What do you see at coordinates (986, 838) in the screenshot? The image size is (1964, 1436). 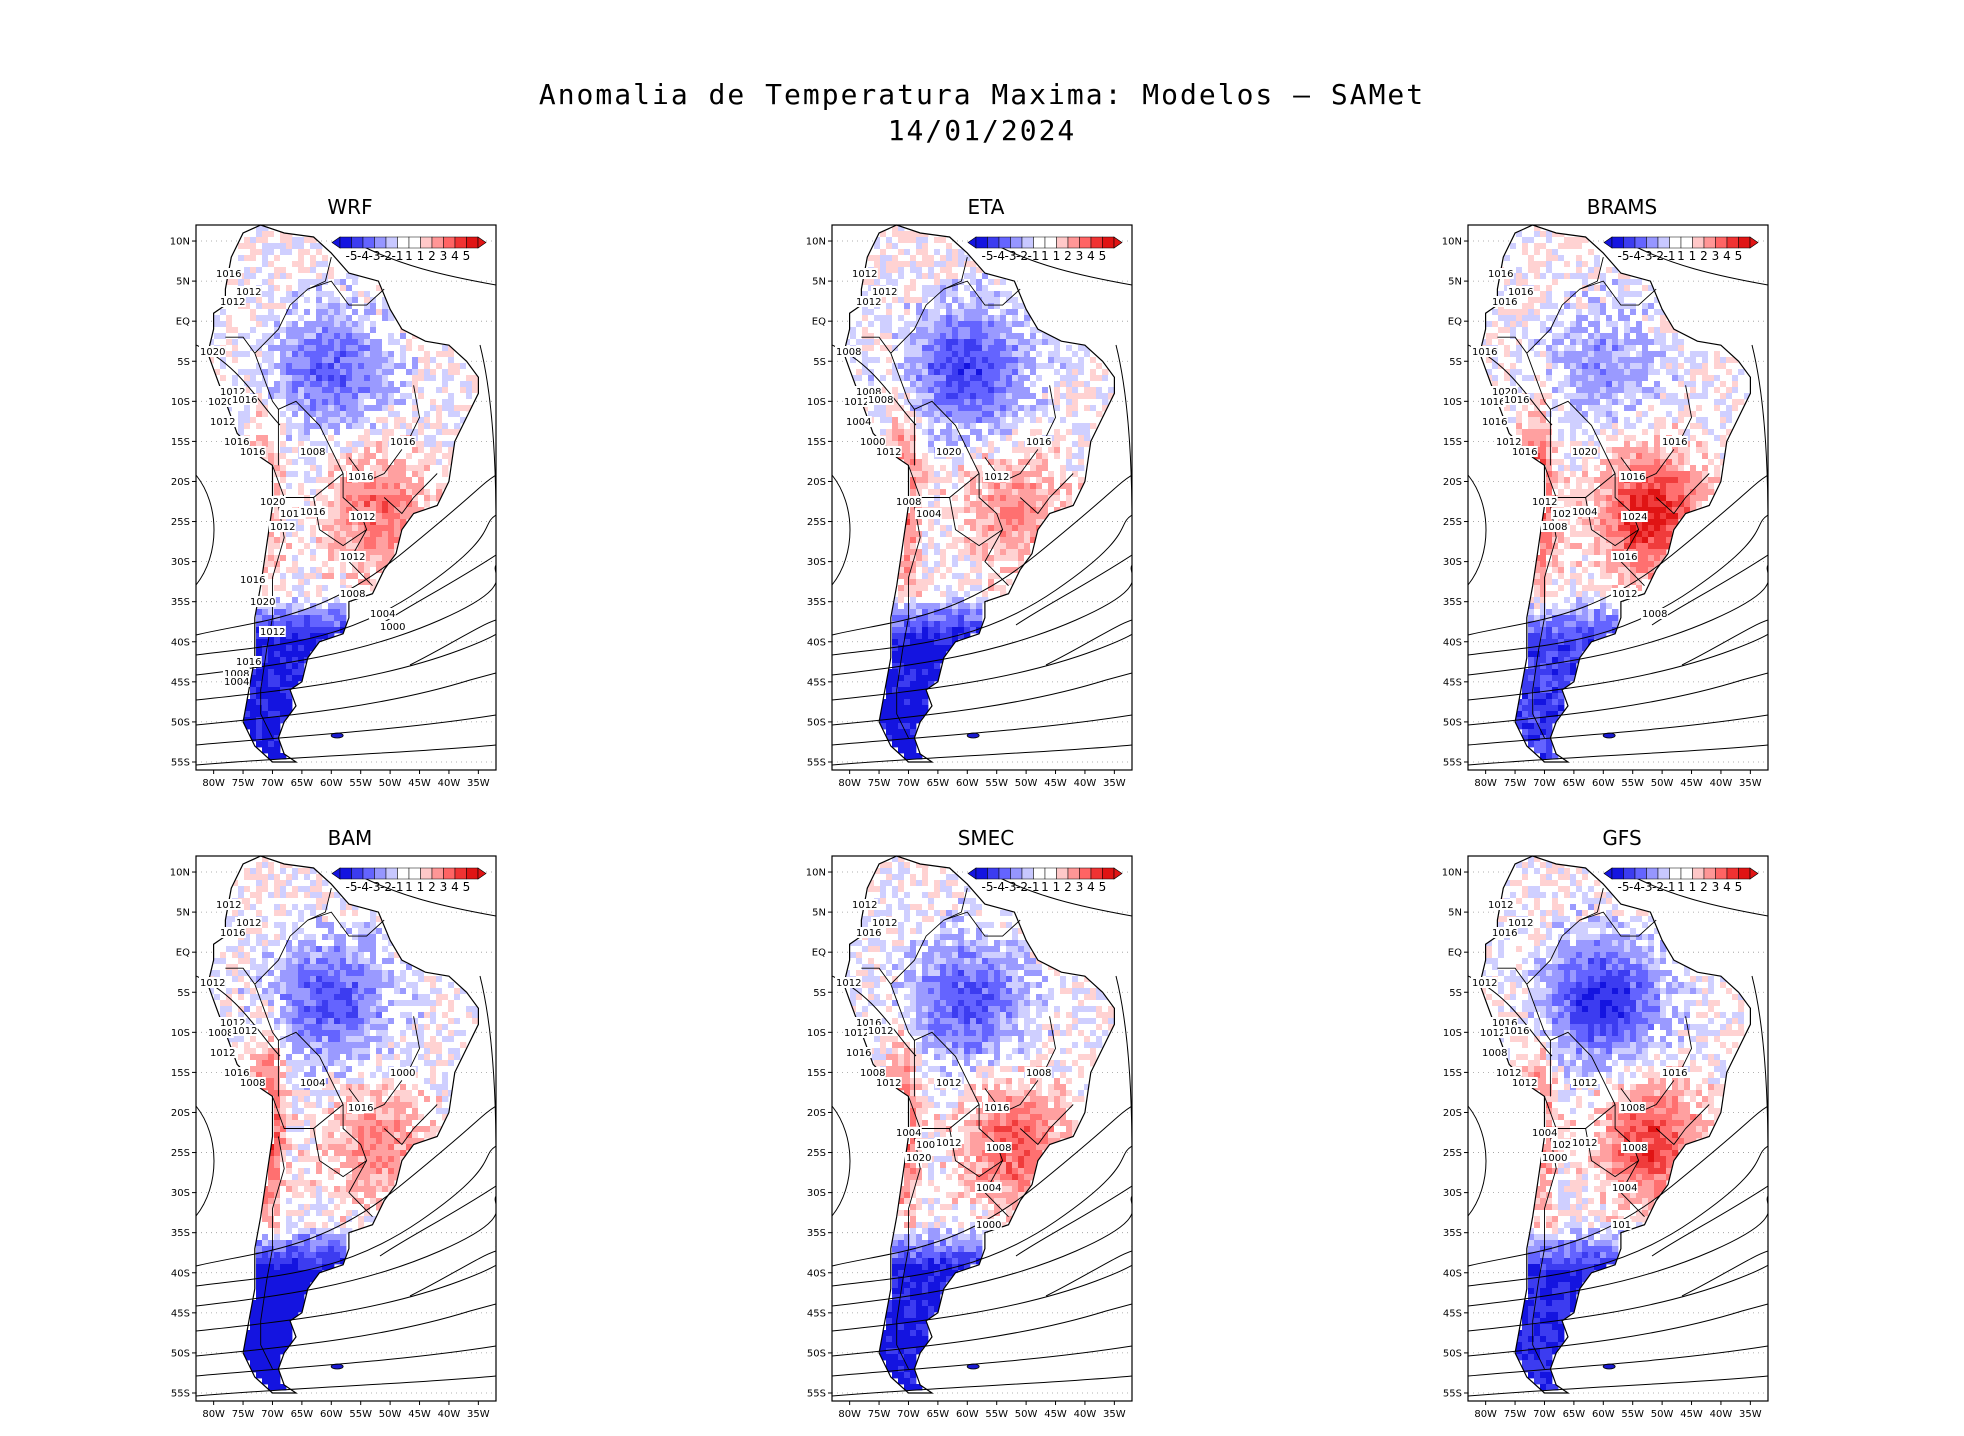 I see `panel-title: SMEC` at bounding box center [986, 838].